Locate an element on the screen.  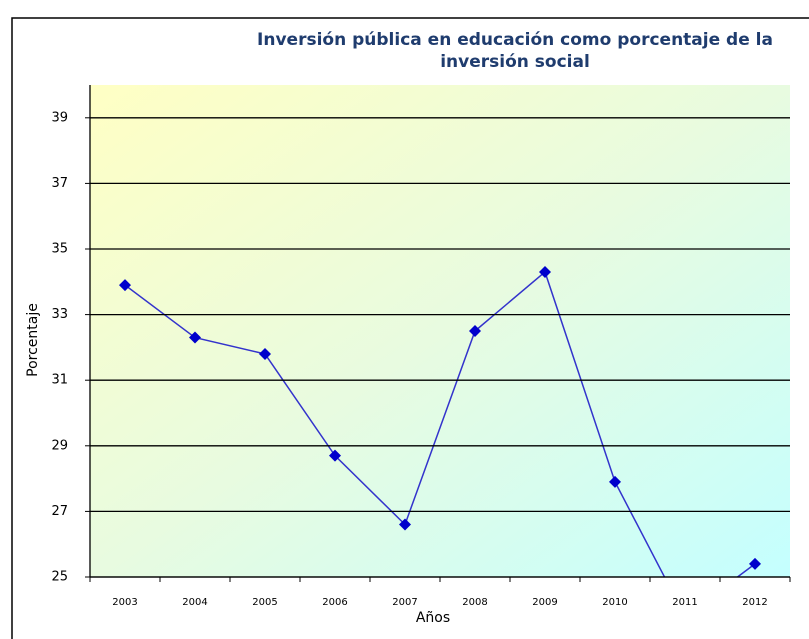
x-tick-label: 2009 is located at coordinates (544, 602).